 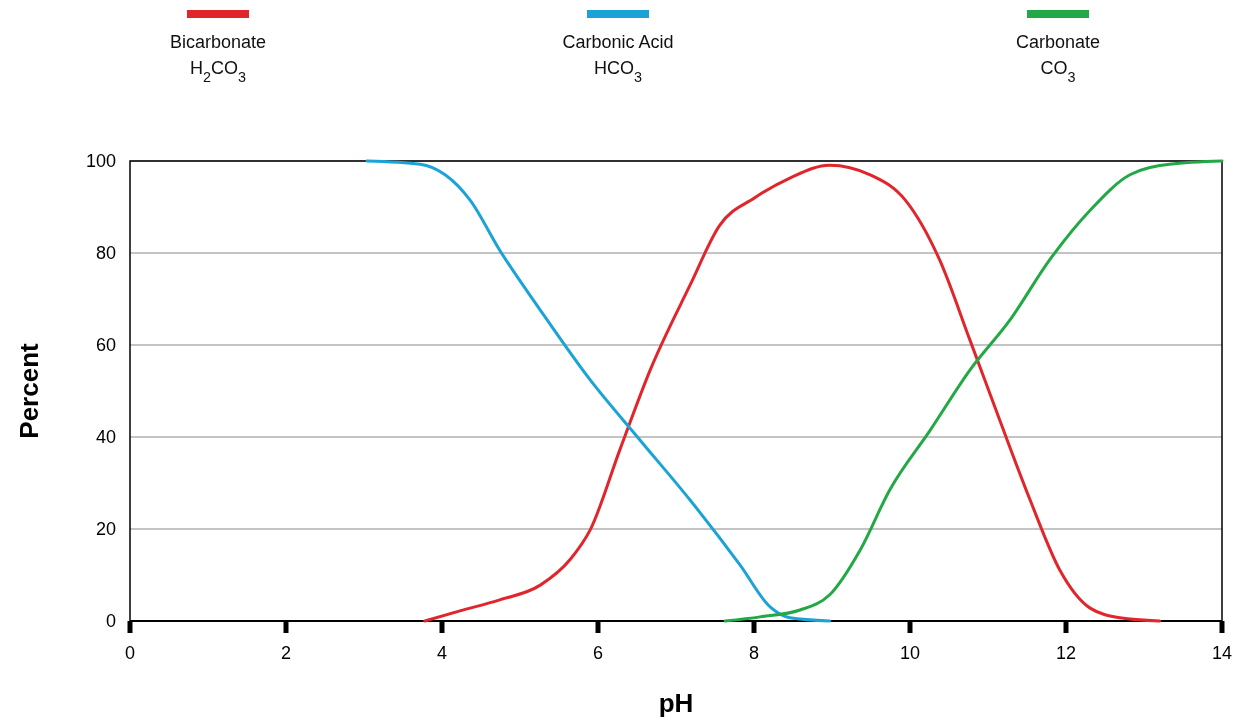 I want to click on y-axis-title: Percent, so click(x=29, y=390).